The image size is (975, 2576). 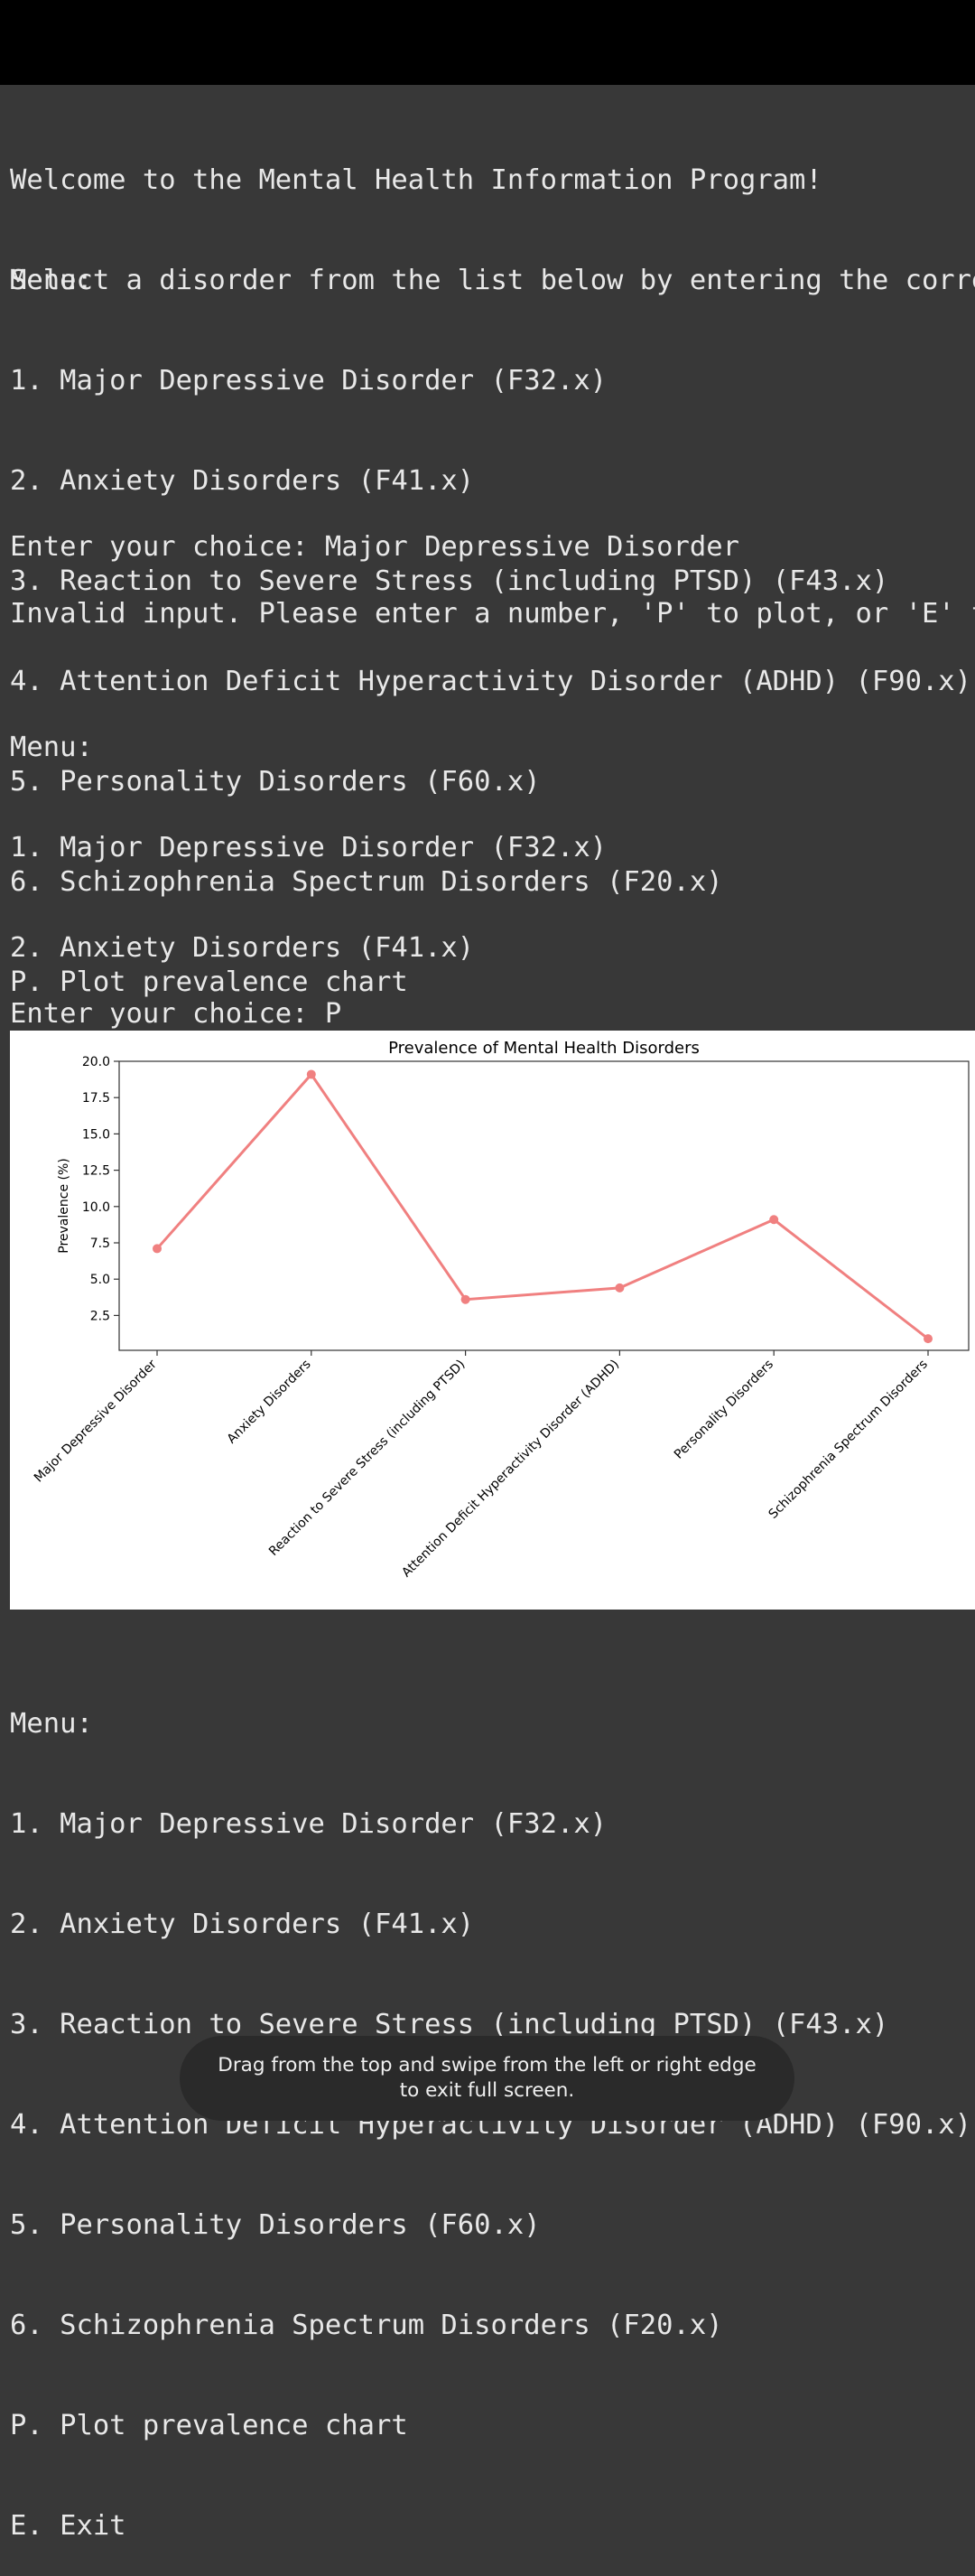 I want to click on chart-title: Prevalence of Mental Health Disorders, so click(x=544, y=1048).